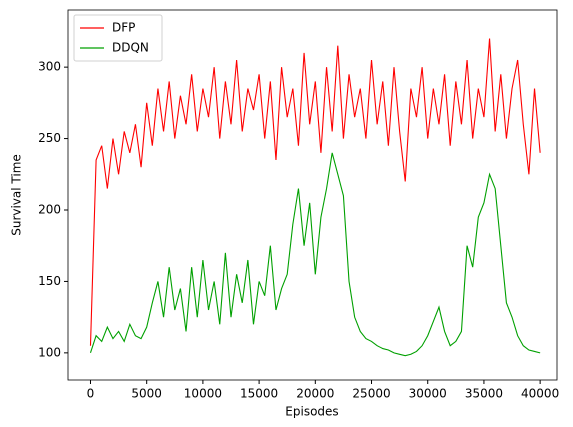 This screenshot has width=573, height=427. What do you see at coordinates (428, 394) in the screenshot?
I see `x-tick-label: 30000` at bounding box center [428, 394].